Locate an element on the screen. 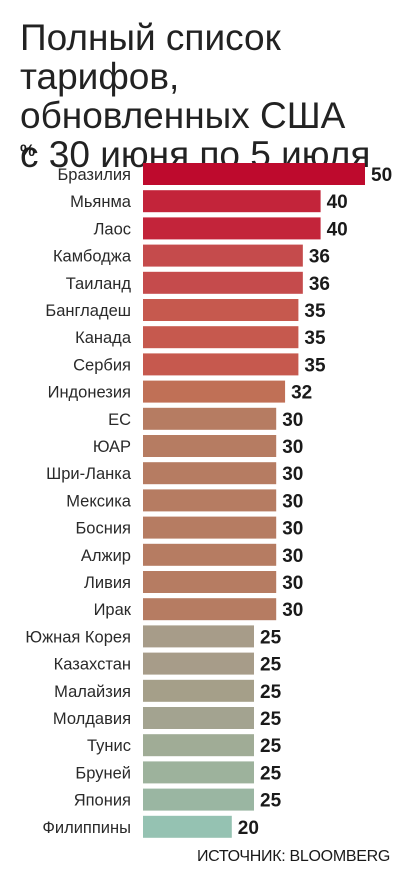 This screenshot has height=893, width=416. category-label-12: Шри-Ланка is located at coordinates (89, 474).